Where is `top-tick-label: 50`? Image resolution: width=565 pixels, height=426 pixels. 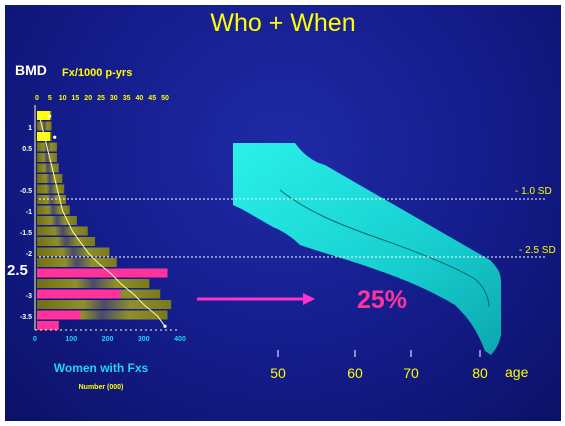
top-tick-label: 50 is located at coordinates (165, 98).